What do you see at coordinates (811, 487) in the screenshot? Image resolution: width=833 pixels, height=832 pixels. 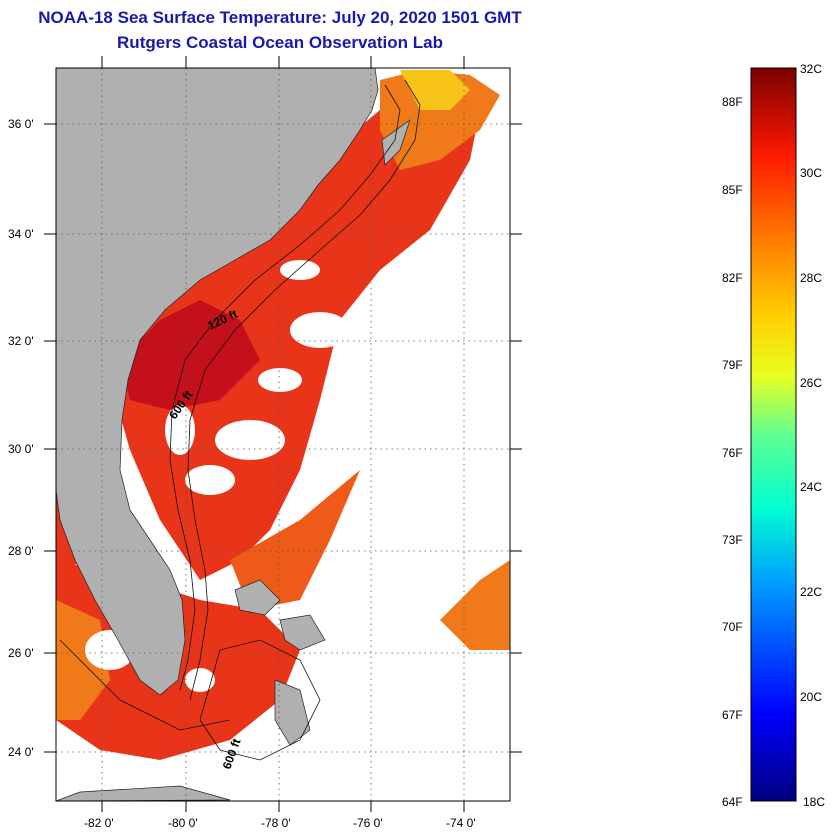 I see `colorbar-celsius-label: 24C` at bounding box center [811, 487].